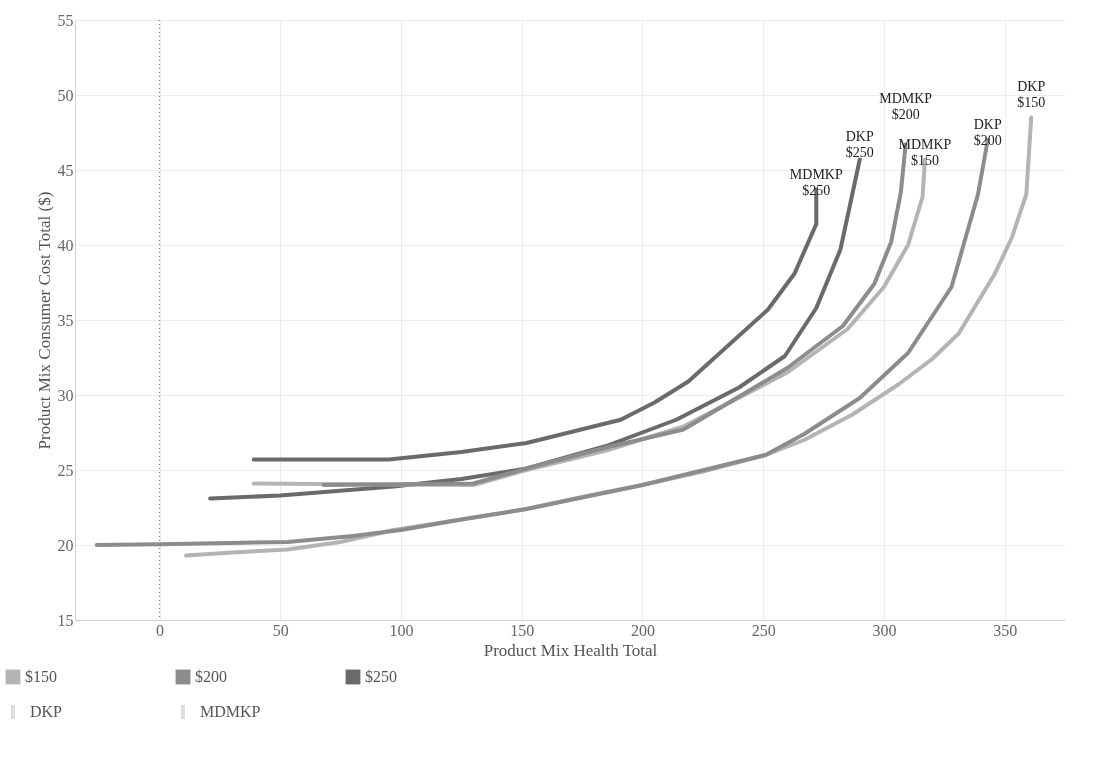 The height and width of the screenshot is (783, 1095). Describe the element at coordinates (65, 20) in the screenshot. I see `y-tick-label: 55` at that location.